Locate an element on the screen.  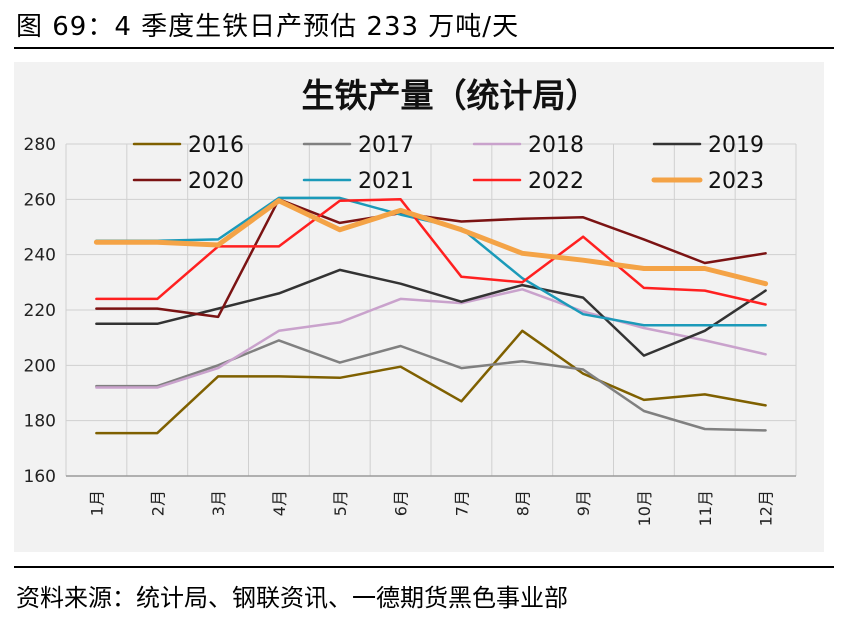
x-tick-label: 6月 is located at coordinates (401, 503).